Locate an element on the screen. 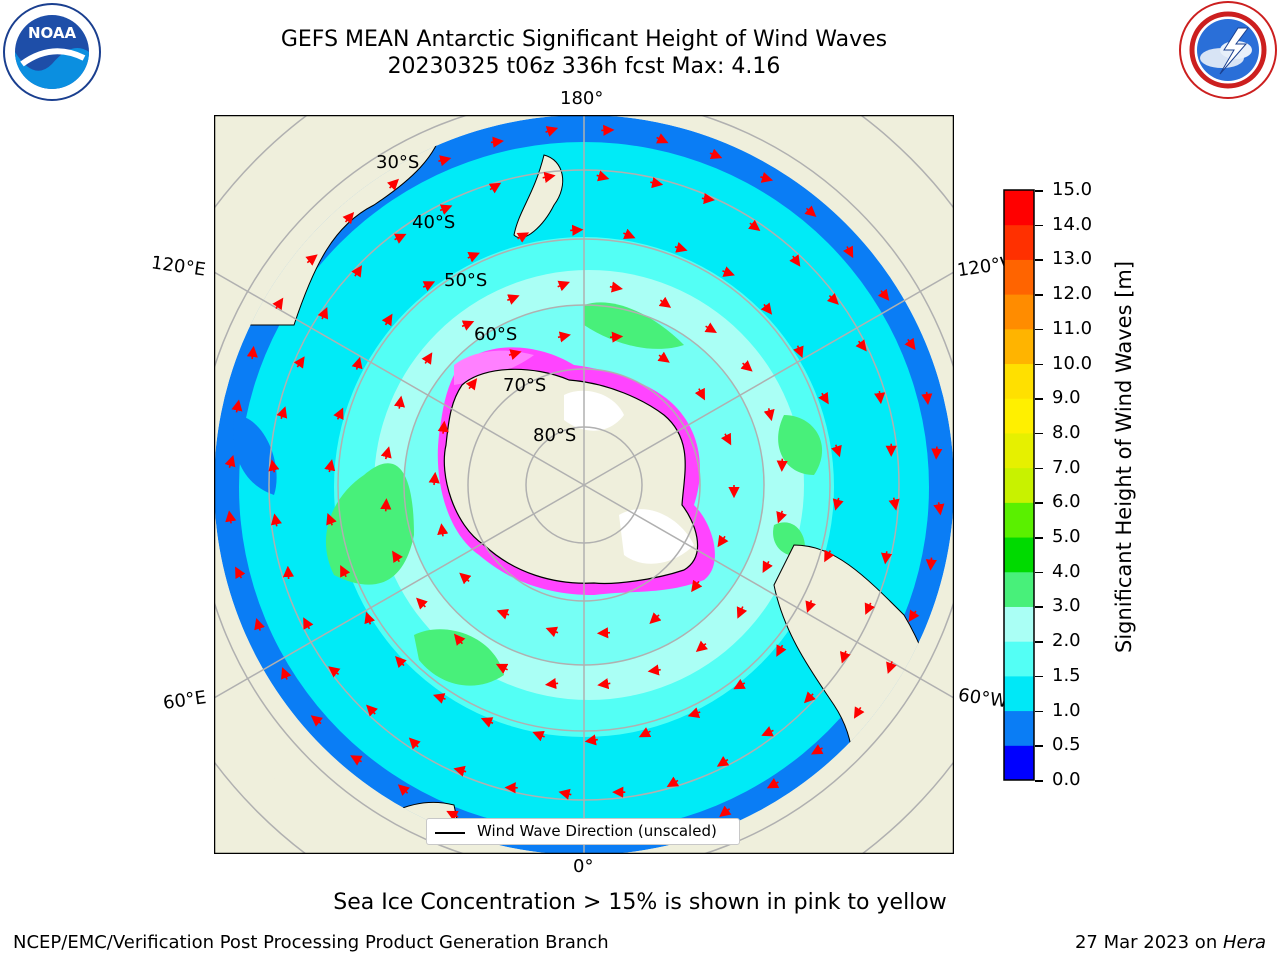 The width and height of the screenshot is (1280, 960). credit-date: 27 Mar 2023 on Hera is located at coordinates (1170, 942).